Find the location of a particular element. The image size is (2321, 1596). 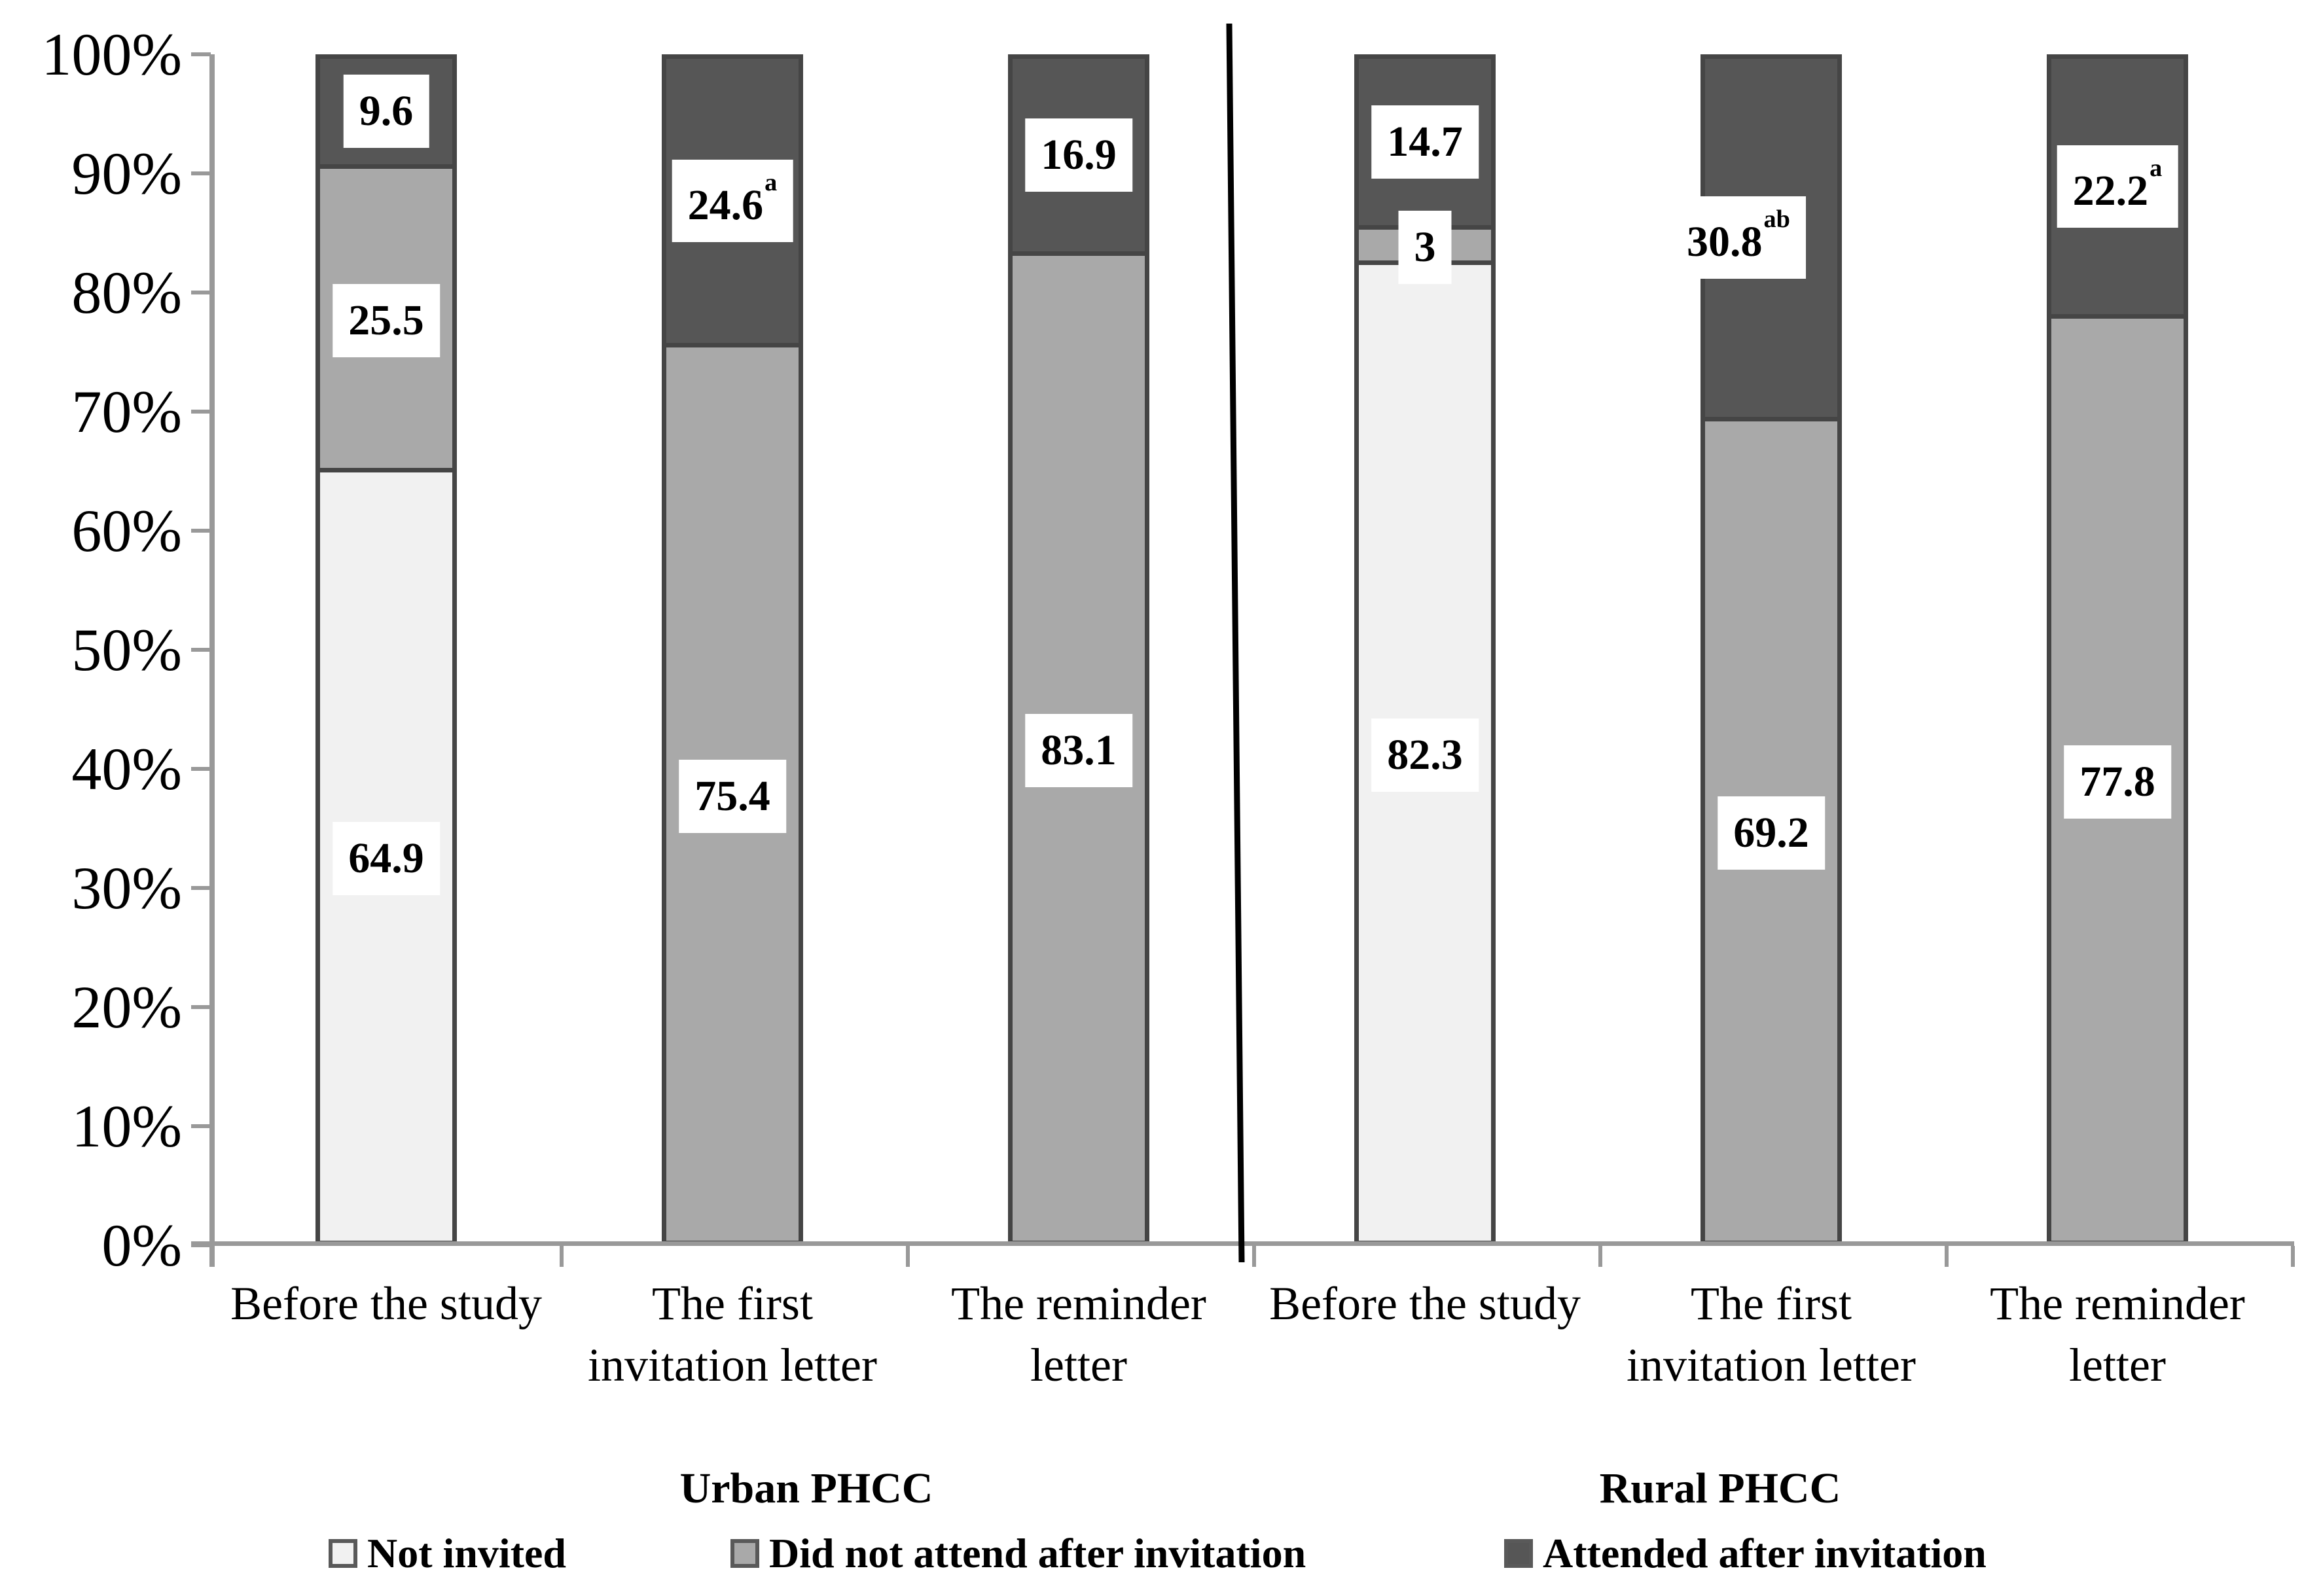

data-label: 25.5 is located at coordinates (387, 320).